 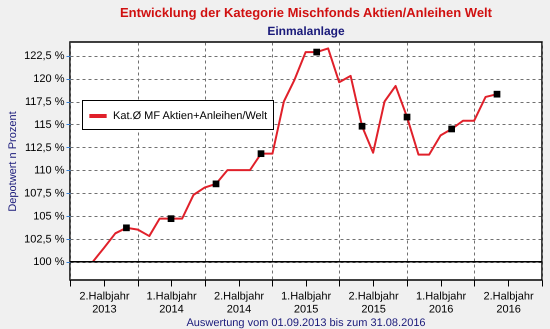 What do you see at coordinates (44, 239) in the screenshot?
I see `y-tick-label: 102,5 %` at bounding box center [44, 239].